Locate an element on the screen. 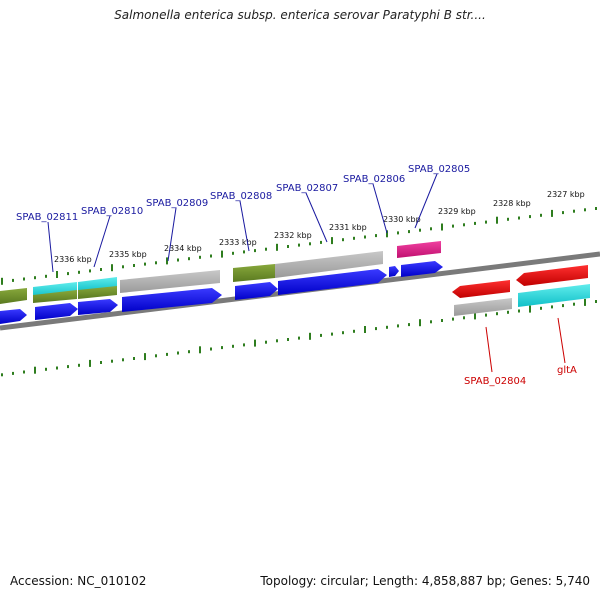 The image size is (600, 600). kbp-label: 2336 kbp is located at coordinates (73, 259).